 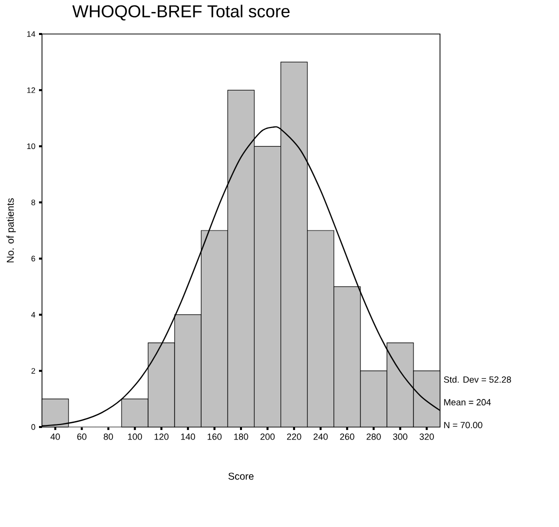 What do you see at coordinates (241, 476) in the screenshot?
I see `x-axis-title: Score` at bounding box center [241, 476].